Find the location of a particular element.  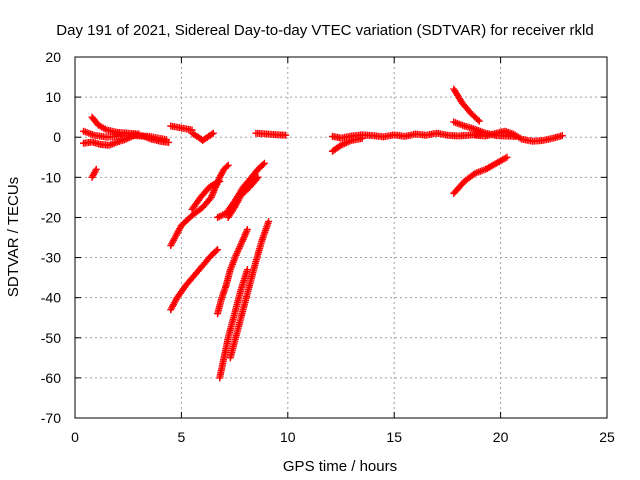

x-tick-label: 25 is located at coordinates (607, 437).